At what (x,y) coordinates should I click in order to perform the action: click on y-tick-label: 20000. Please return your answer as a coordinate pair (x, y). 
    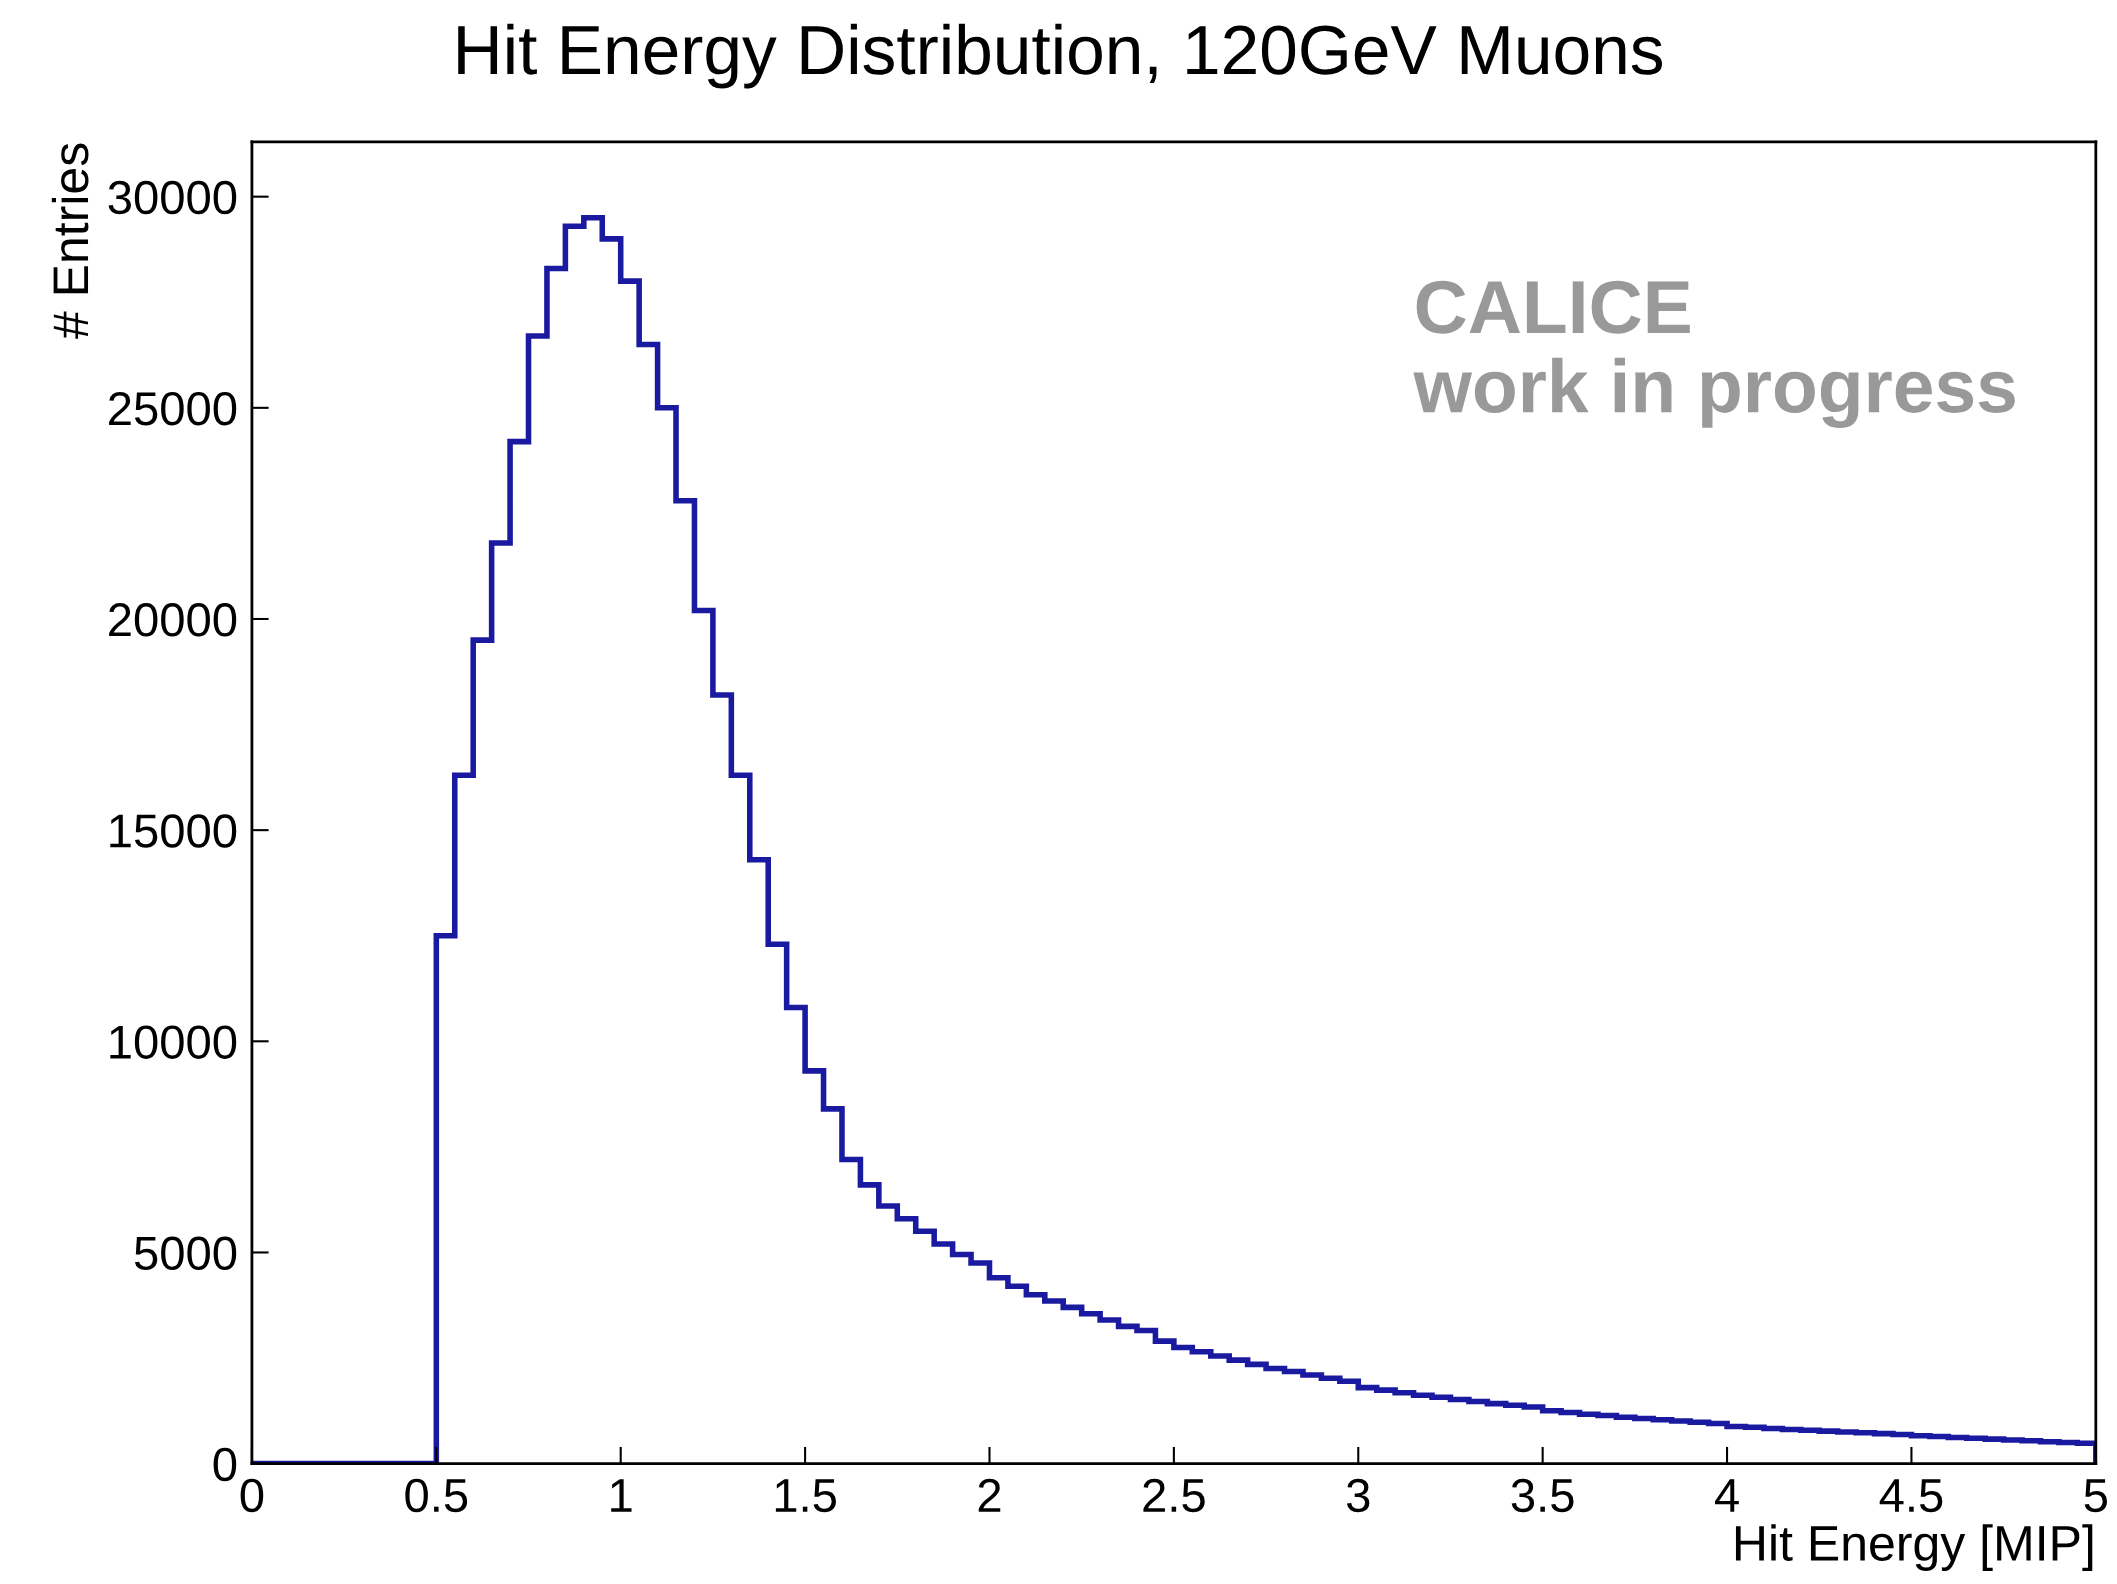
    Looking at the image, I should click on (173, 620).